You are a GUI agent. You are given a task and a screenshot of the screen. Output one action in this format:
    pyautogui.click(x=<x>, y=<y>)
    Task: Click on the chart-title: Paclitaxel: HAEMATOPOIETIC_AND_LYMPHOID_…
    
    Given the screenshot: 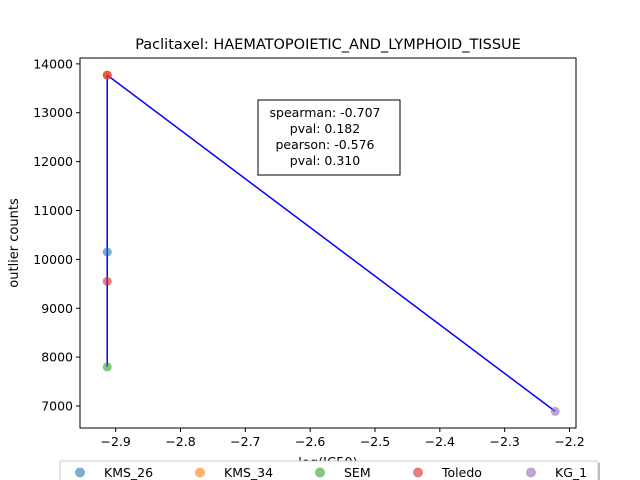 What is the action you would take?
    pyautogui.click(x=328, y=45)
    